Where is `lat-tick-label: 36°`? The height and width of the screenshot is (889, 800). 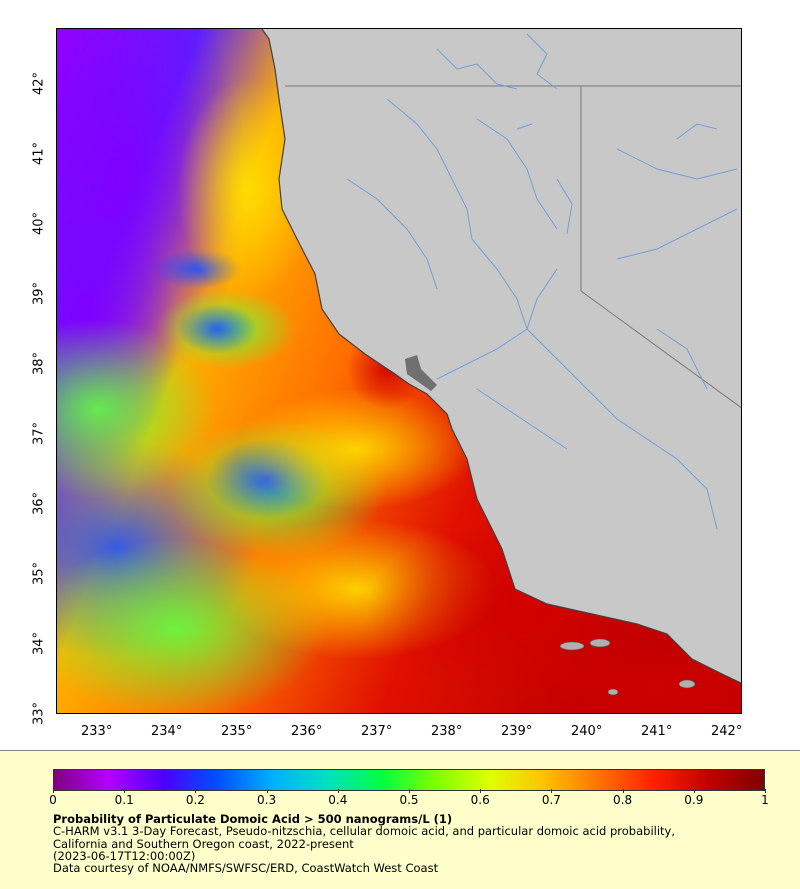 lat-tick-label: 36° is located at coordinates (39, 503).